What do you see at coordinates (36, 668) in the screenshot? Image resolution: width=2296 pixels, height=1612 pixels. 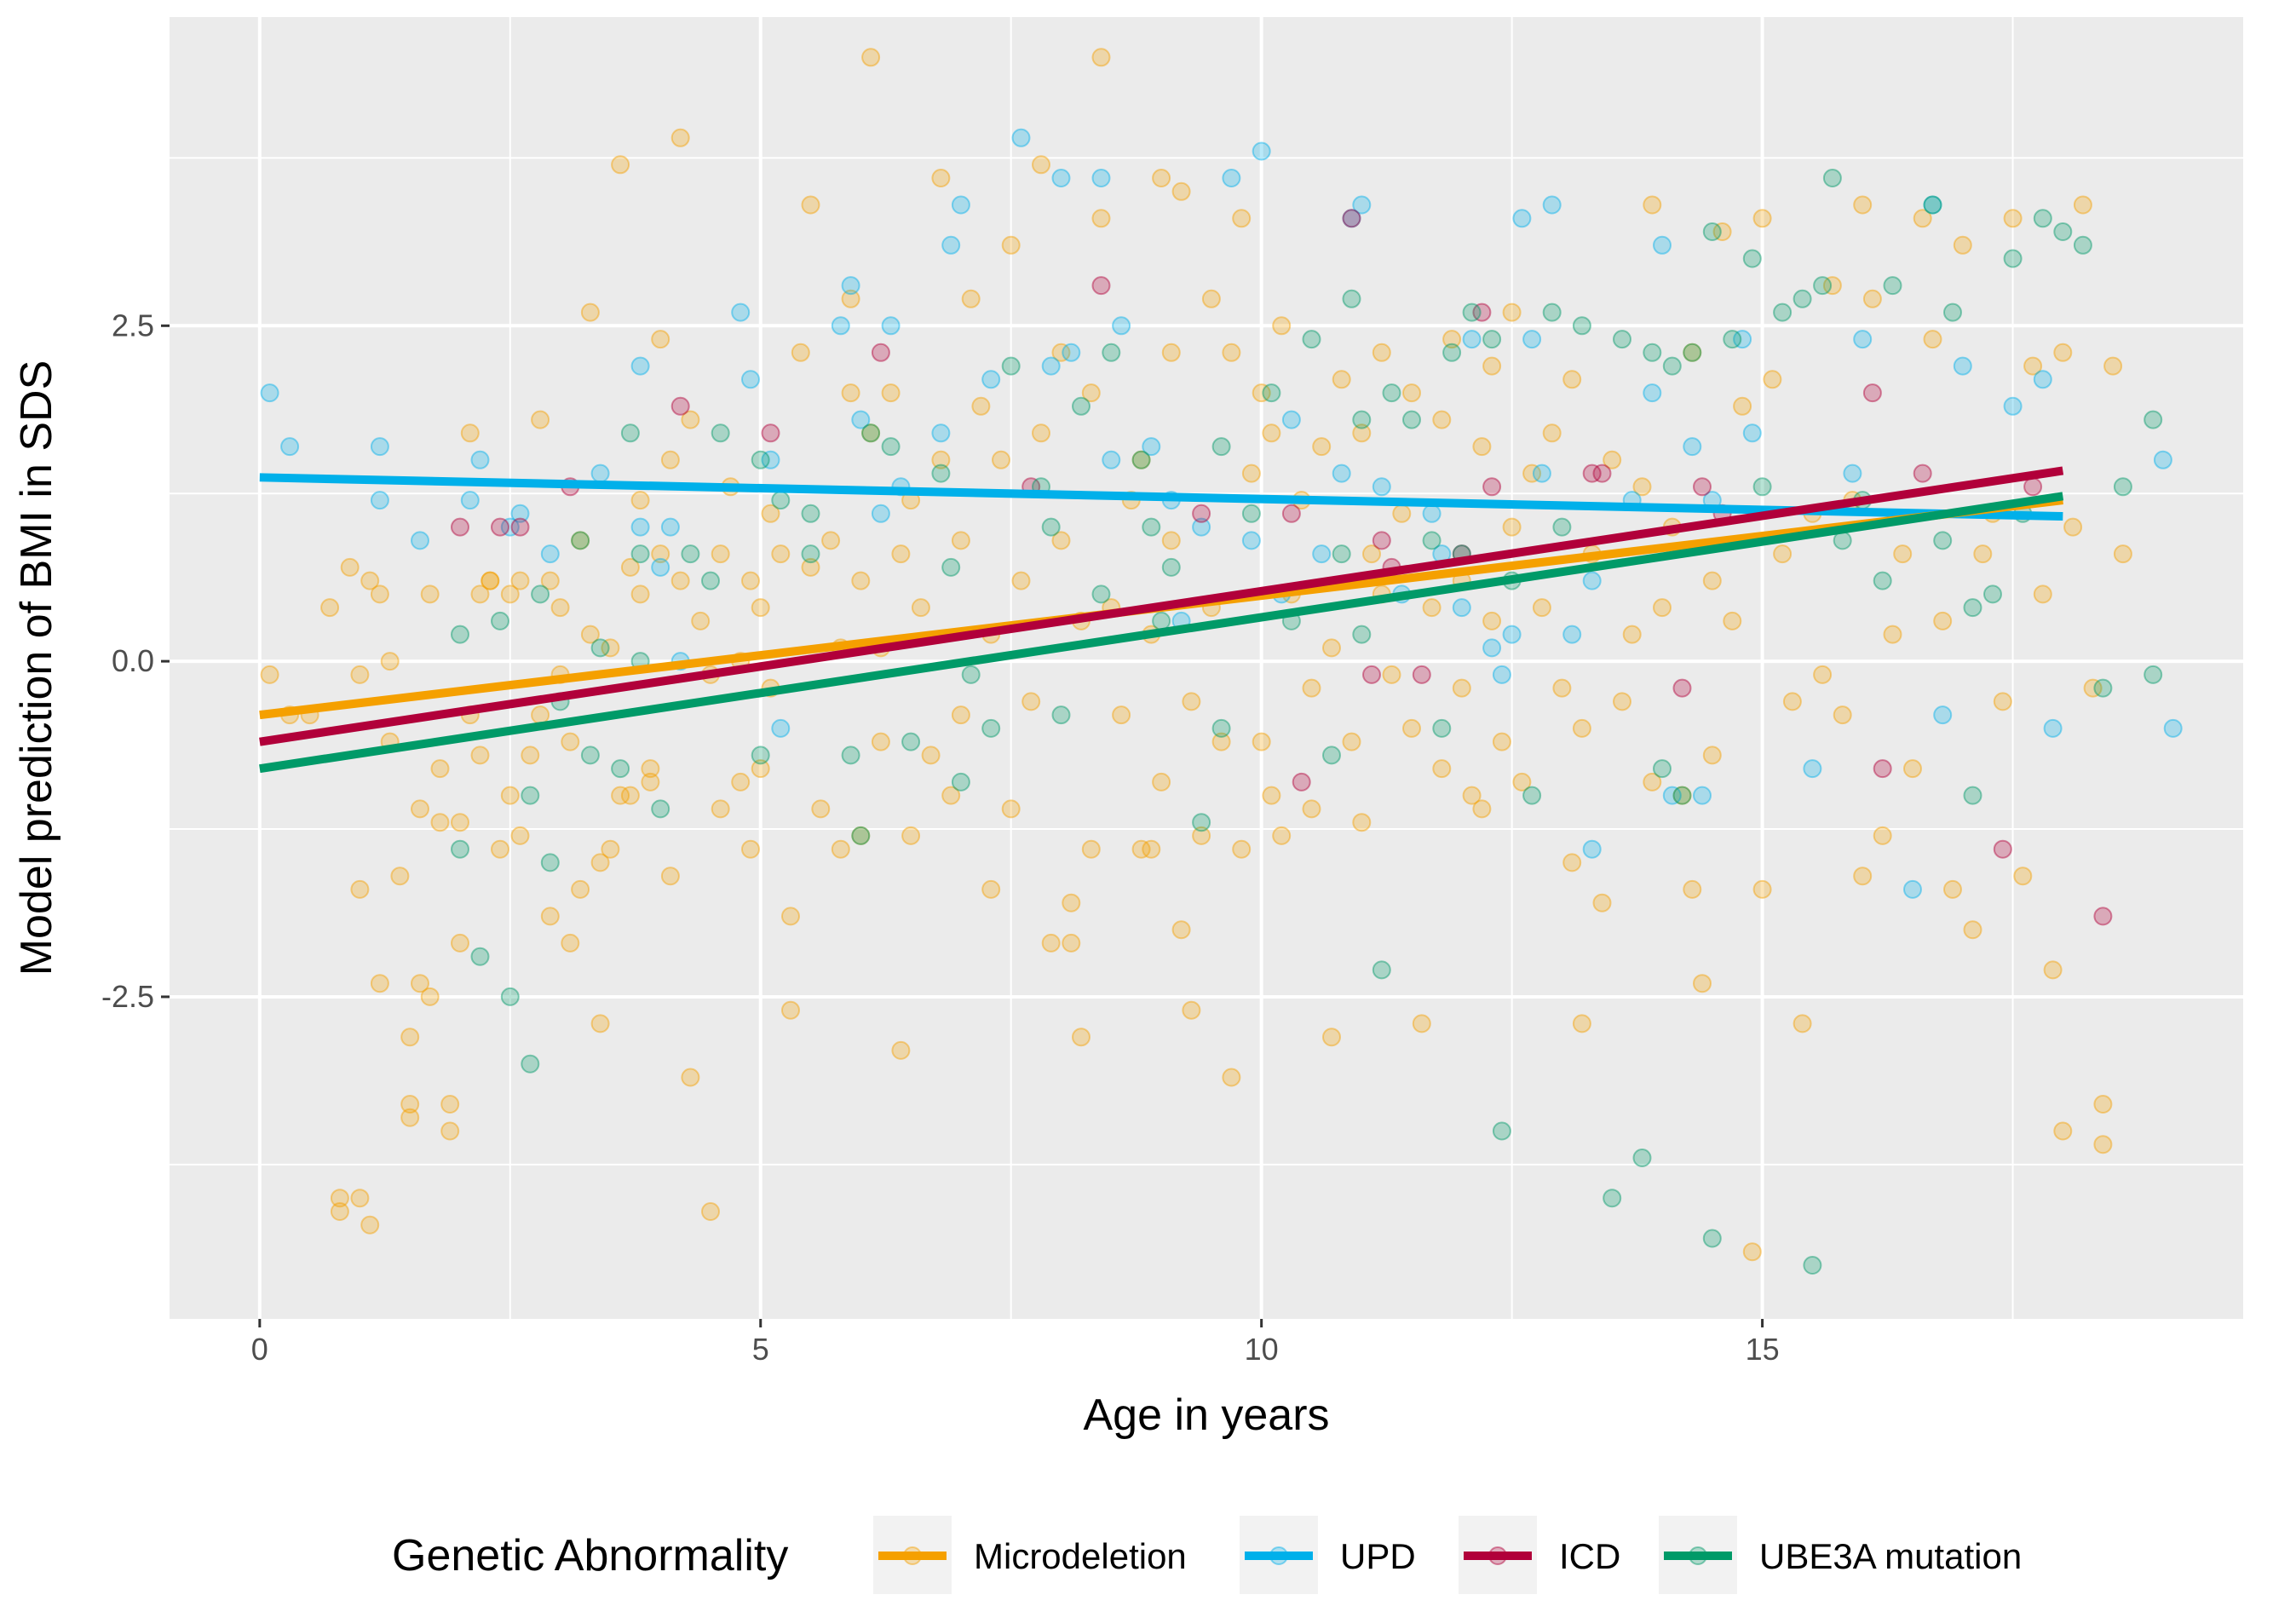 I see `y-axis-title: Model prediction of BMI in SDS` at bounding box center [36, 668].